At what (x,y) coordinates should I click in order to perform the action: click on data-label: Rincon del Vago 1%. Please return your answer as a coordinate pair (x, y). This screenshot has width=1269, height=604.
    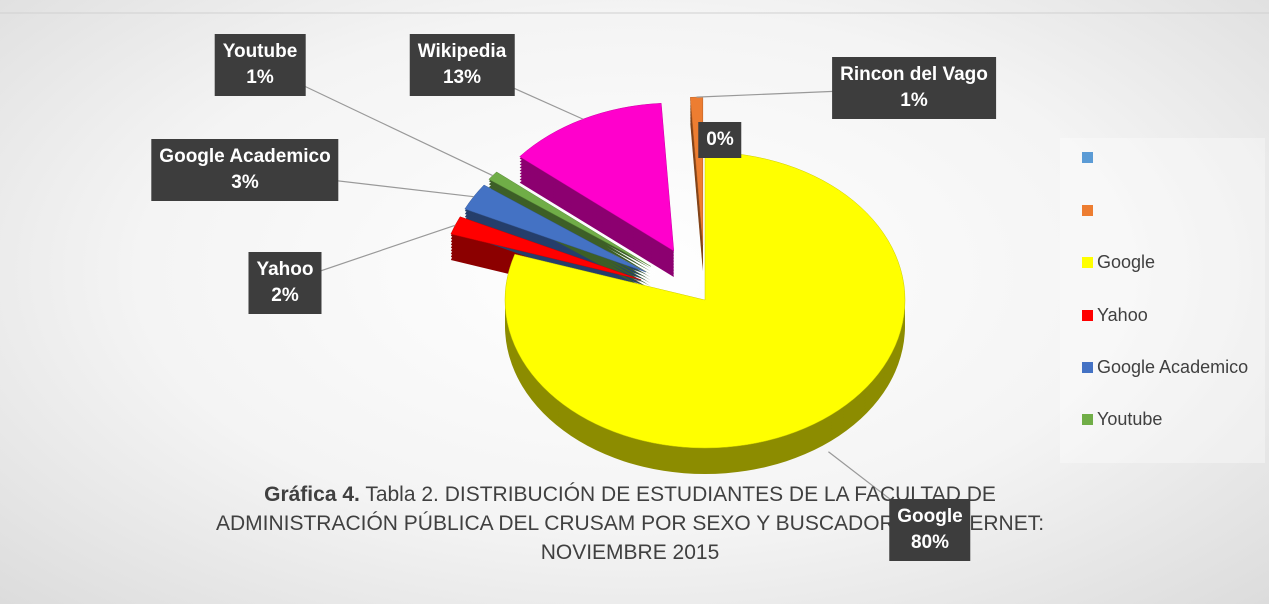
    Looking at the image, I should click on (914, 88).